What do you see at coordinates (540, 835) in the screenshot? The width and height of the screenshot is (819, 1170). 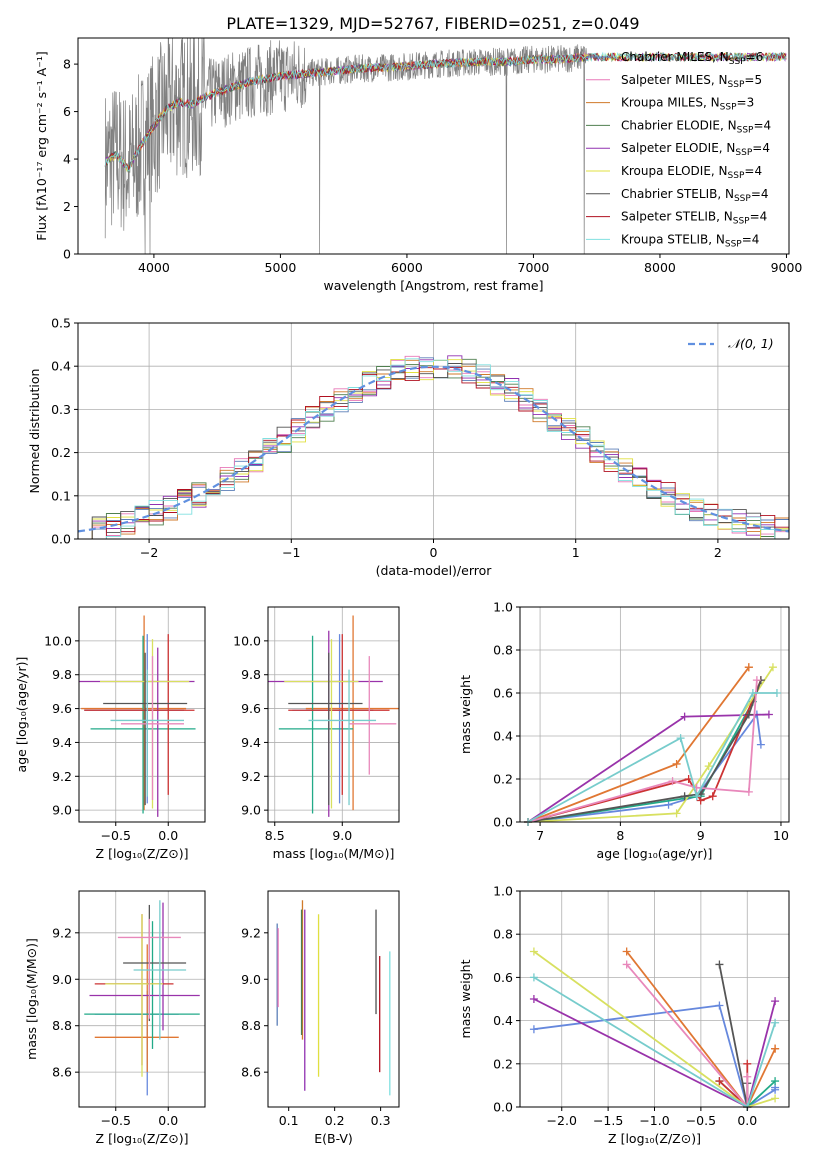 I see `x-tick-label: 7` at bounding box center [540, 835].